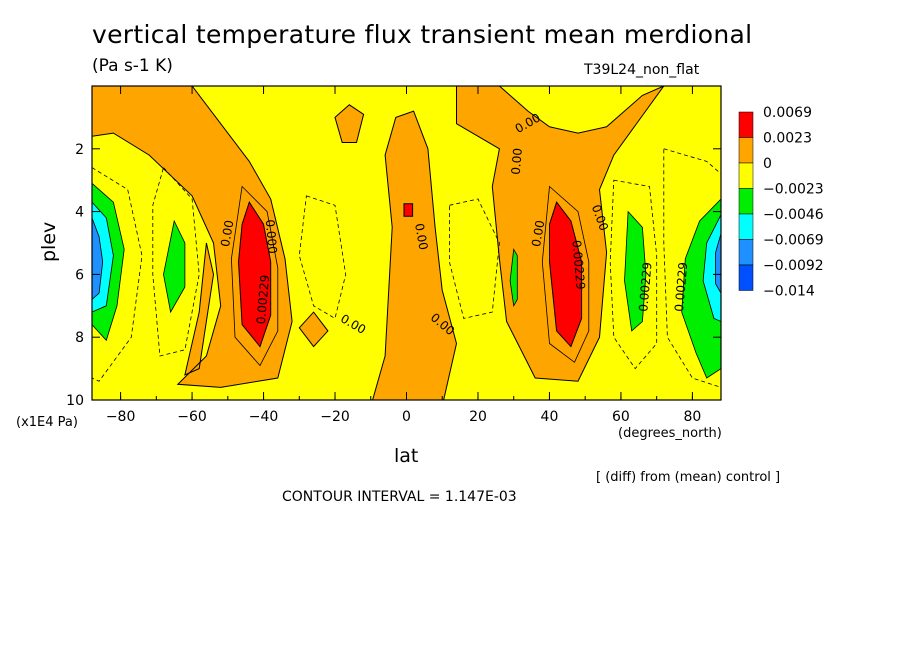 The width and height of the screenshot is (904, 654). I want to click on colorbar-level-label: −0.0046, so click(793, 215).